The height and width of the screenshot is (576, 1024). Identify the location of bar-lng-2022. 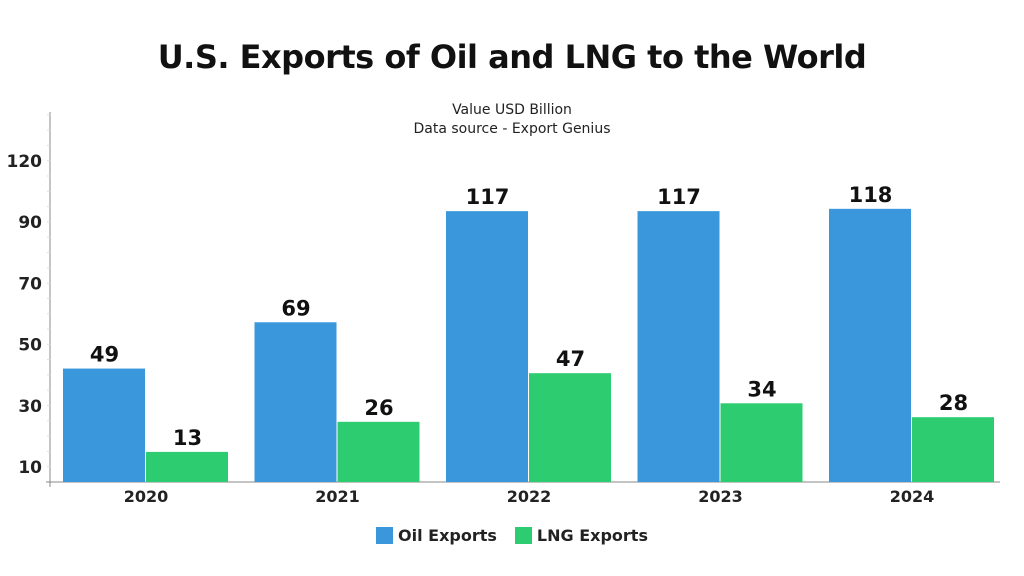
(570, 427).